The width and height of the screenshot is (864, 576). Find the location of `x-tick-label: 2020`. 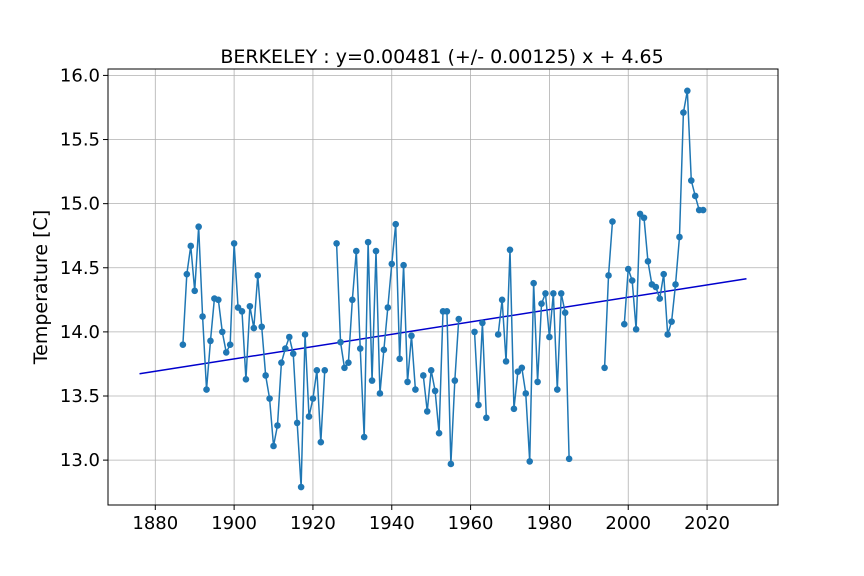

x-tick-label: 2020 is located at coordinates (707, 523).